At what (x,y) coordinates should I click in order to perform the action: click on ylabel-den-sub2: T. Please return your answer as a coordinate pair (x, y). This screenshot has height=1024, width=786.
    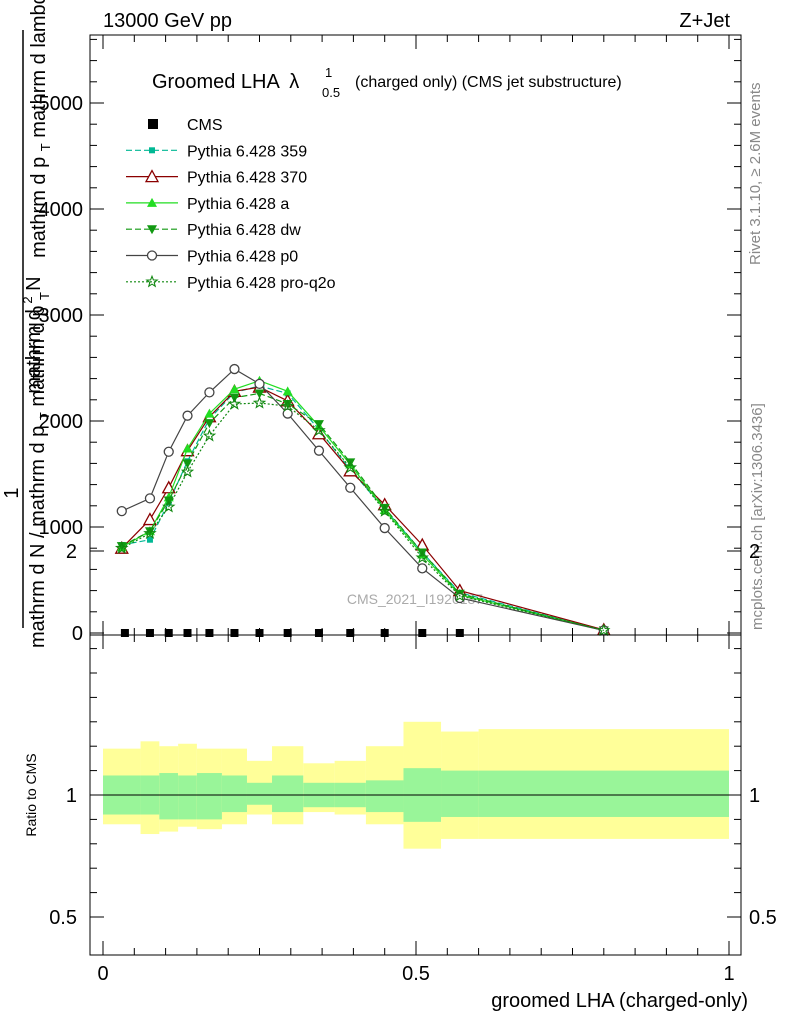
    Looking at the image, I should click on (44, 296).